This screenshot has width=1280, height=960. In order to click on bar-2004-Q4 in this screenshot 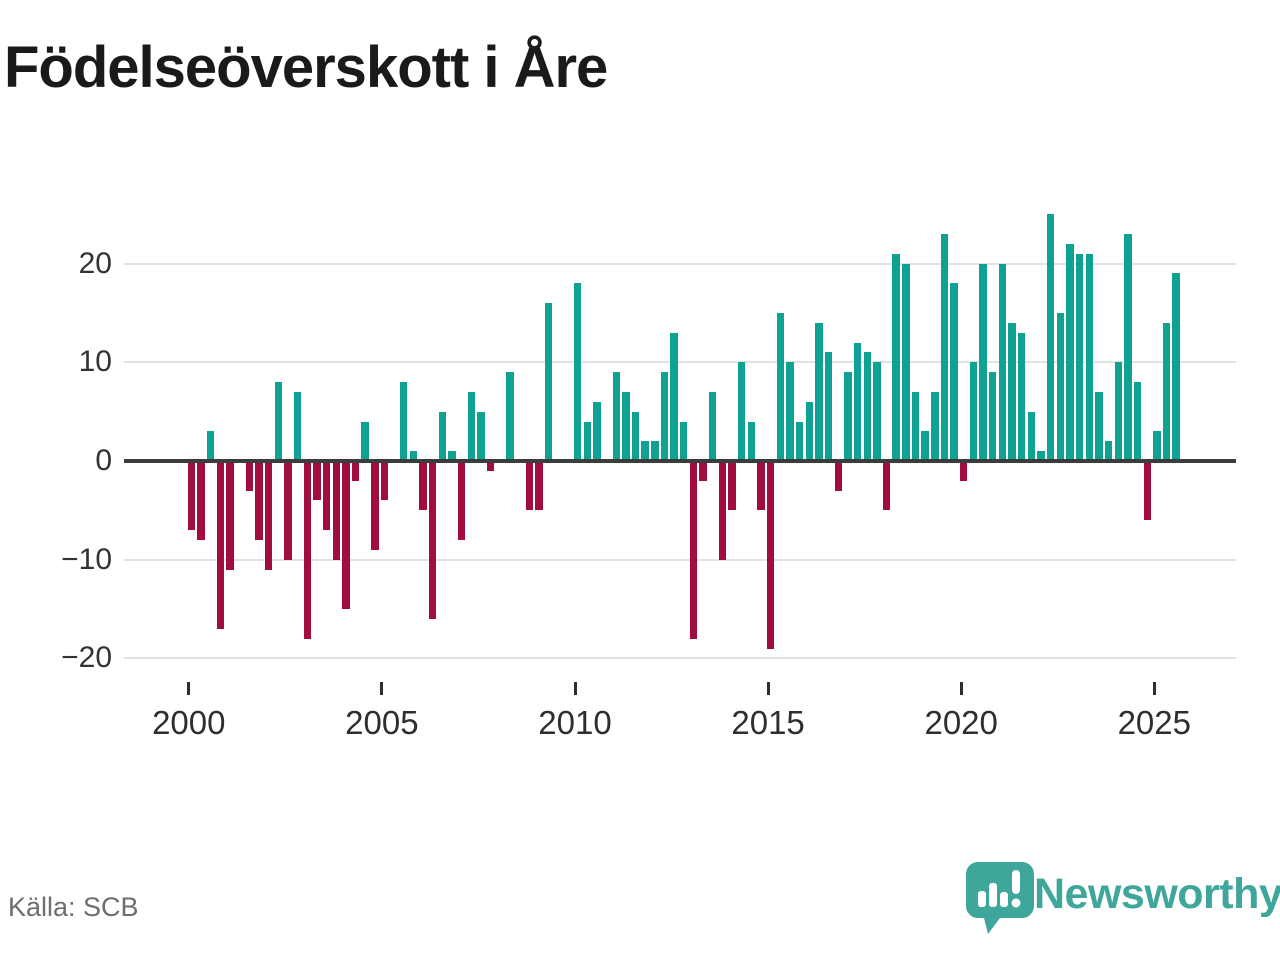, I will do `click(375, 505)`.